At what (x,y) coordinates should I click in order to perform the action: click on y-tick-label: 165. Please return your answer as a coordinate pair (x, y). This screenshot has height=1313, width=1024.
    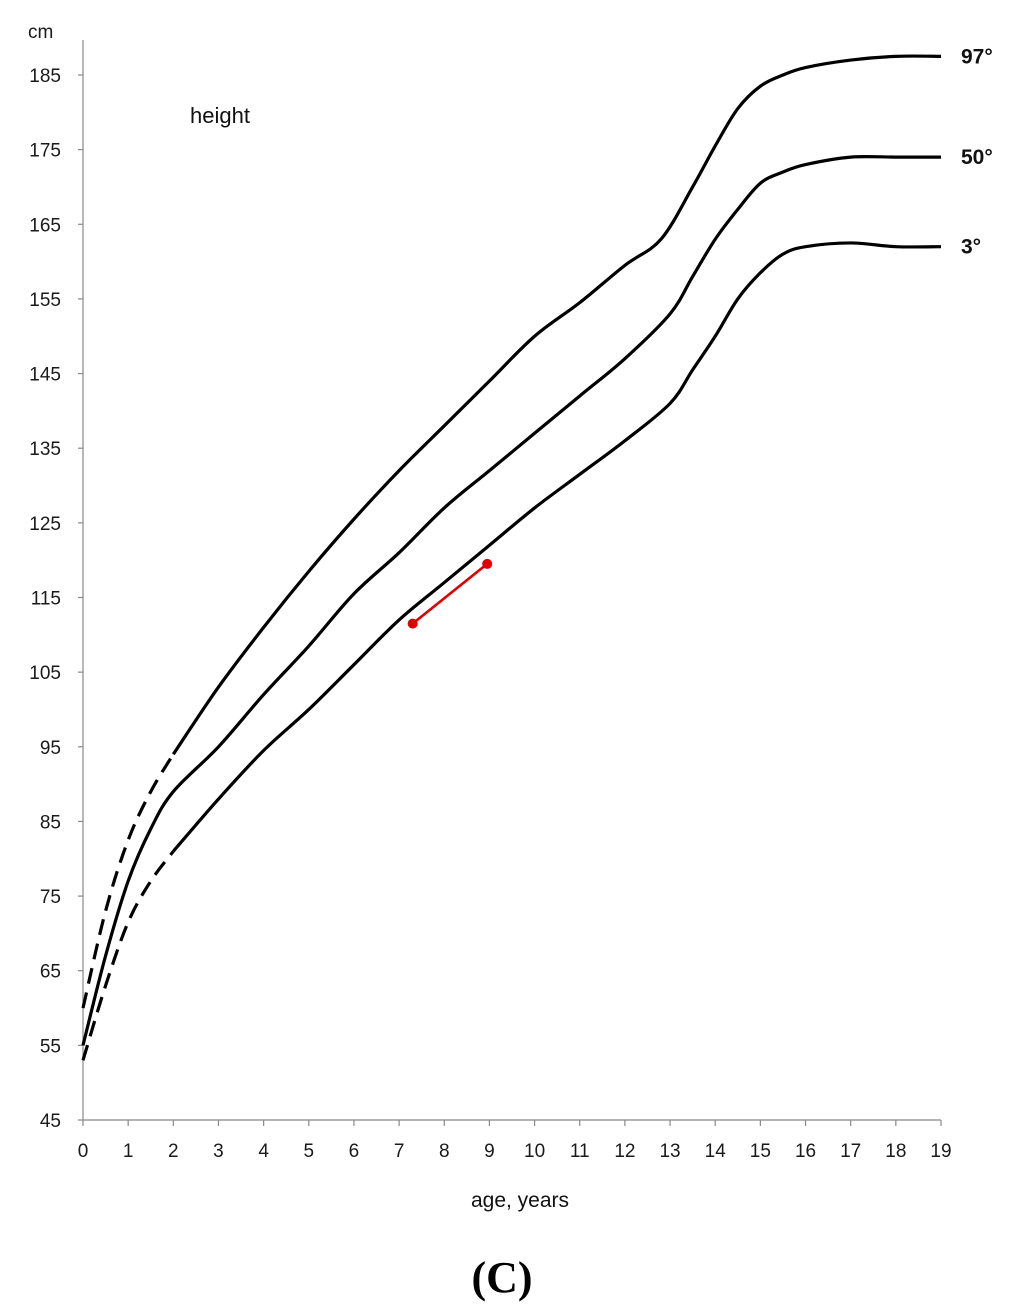
    Looking at the image, I should click on (45, 225).